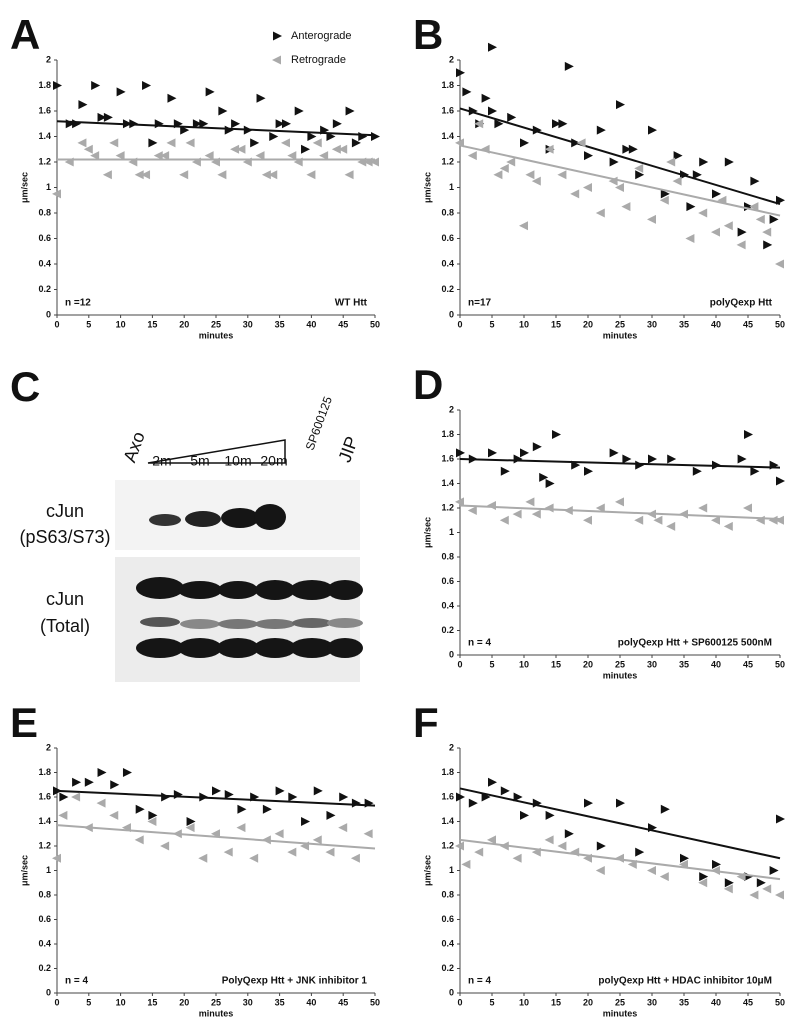 This screenshot has width=800, height=1036. Describe the element at coordinates (65, 626) in the screenshot. I see `row-label: (Total)` at that location.